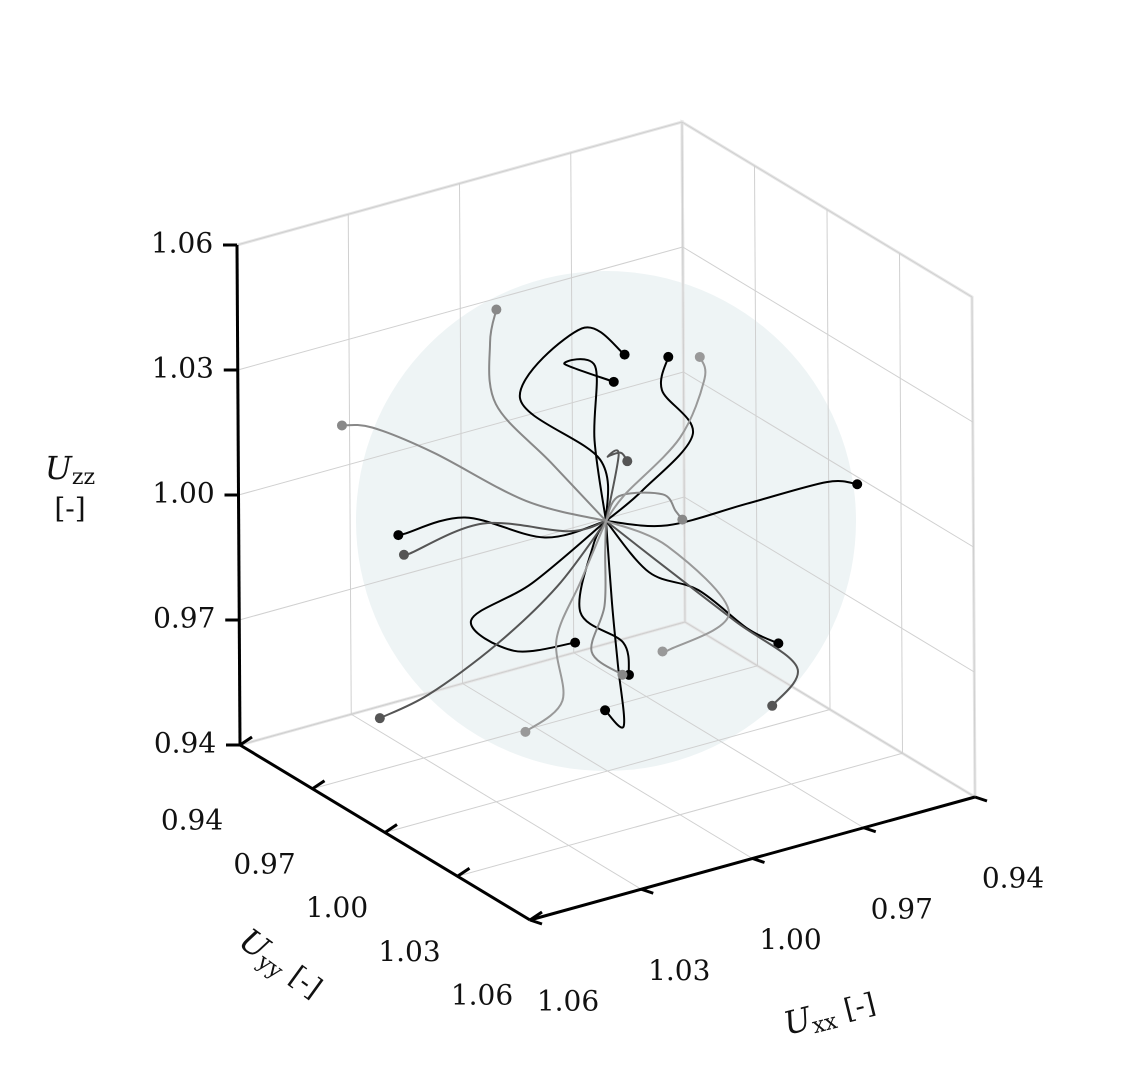 This screenshot has height=1074, width=1137. What do you see at coordinates (902, 908) in the screenshot?
I see `x-tick-label: 0.97` at bounding box center [902, 908].